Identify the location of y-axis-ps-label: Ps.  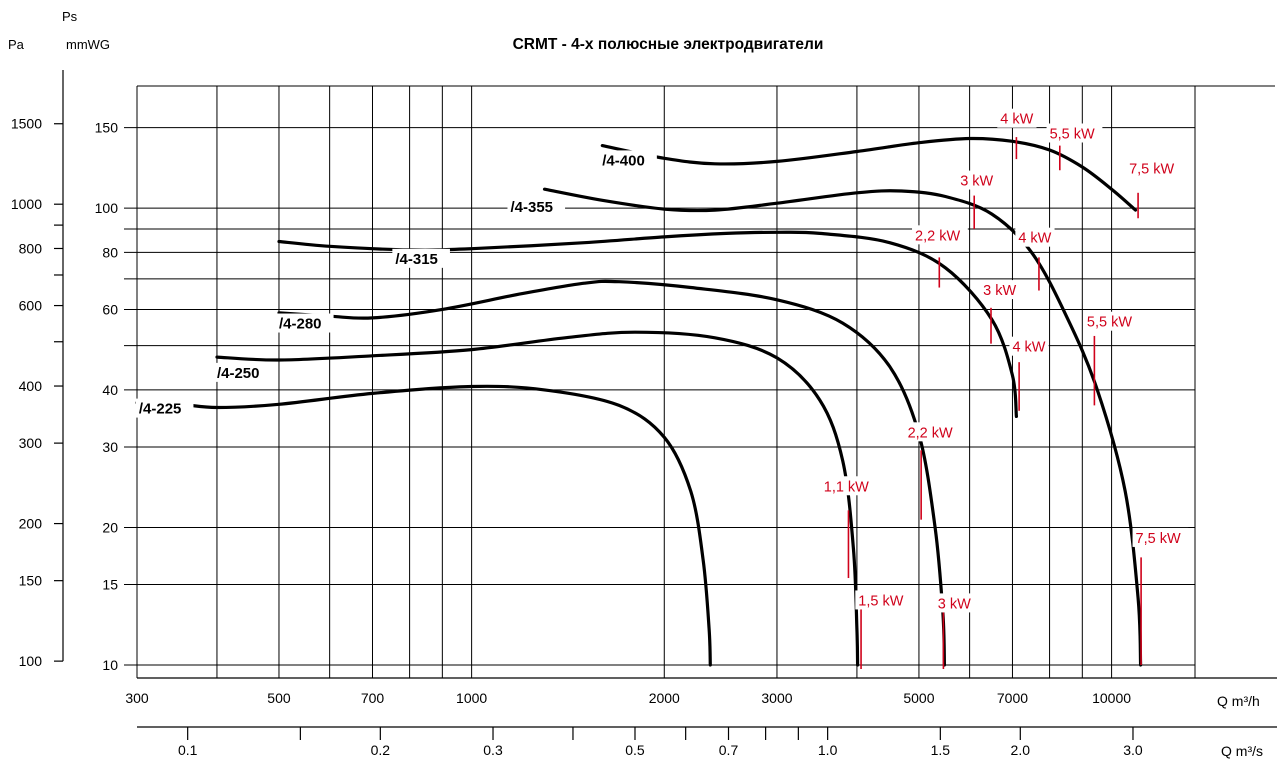
(70, 16).